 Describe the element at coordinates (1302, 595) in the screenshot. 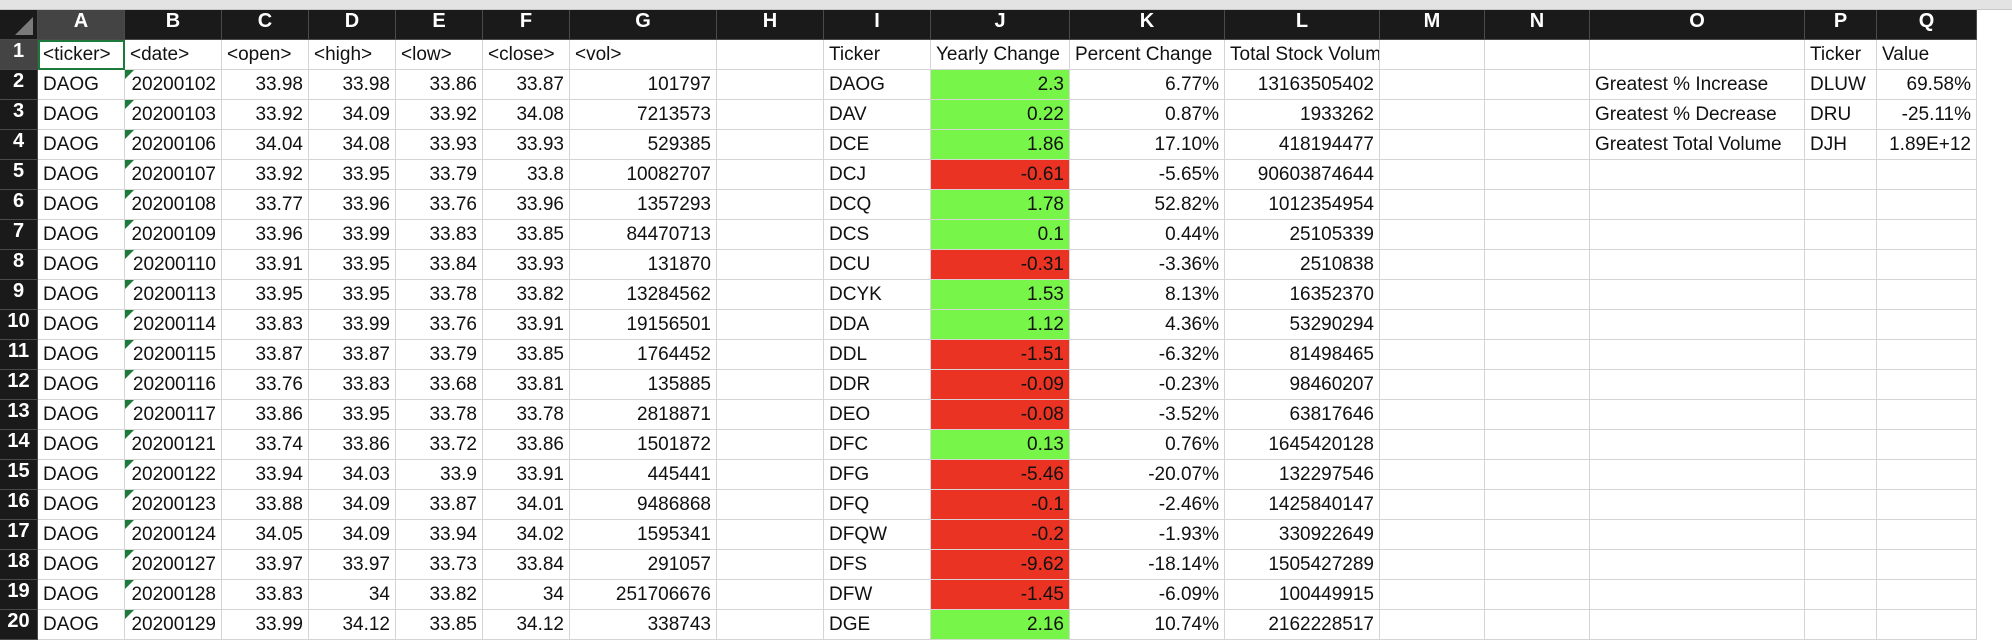

I see `cell-l19: 100449915` at that location.